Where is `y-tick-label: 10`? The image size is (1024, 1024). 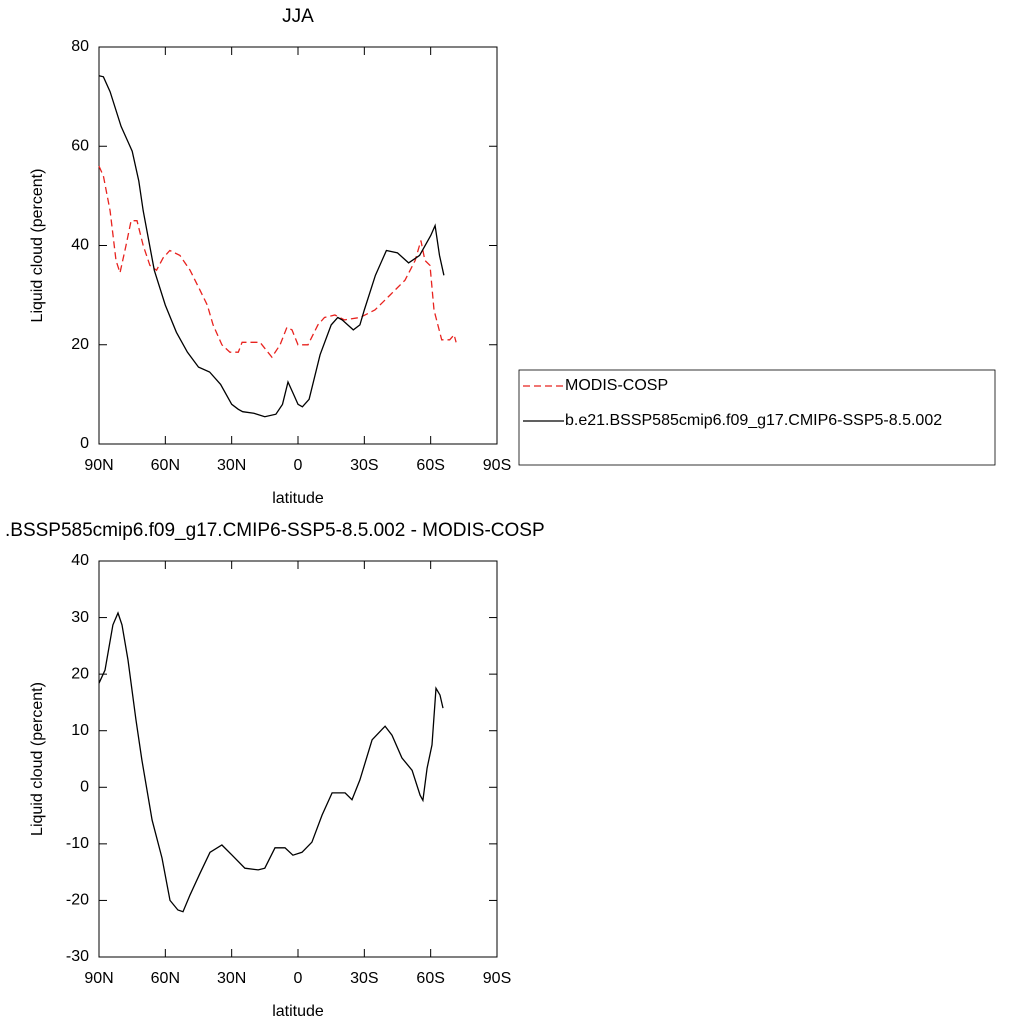 y-tick-label: 10 is located at coordinates (80, 730).